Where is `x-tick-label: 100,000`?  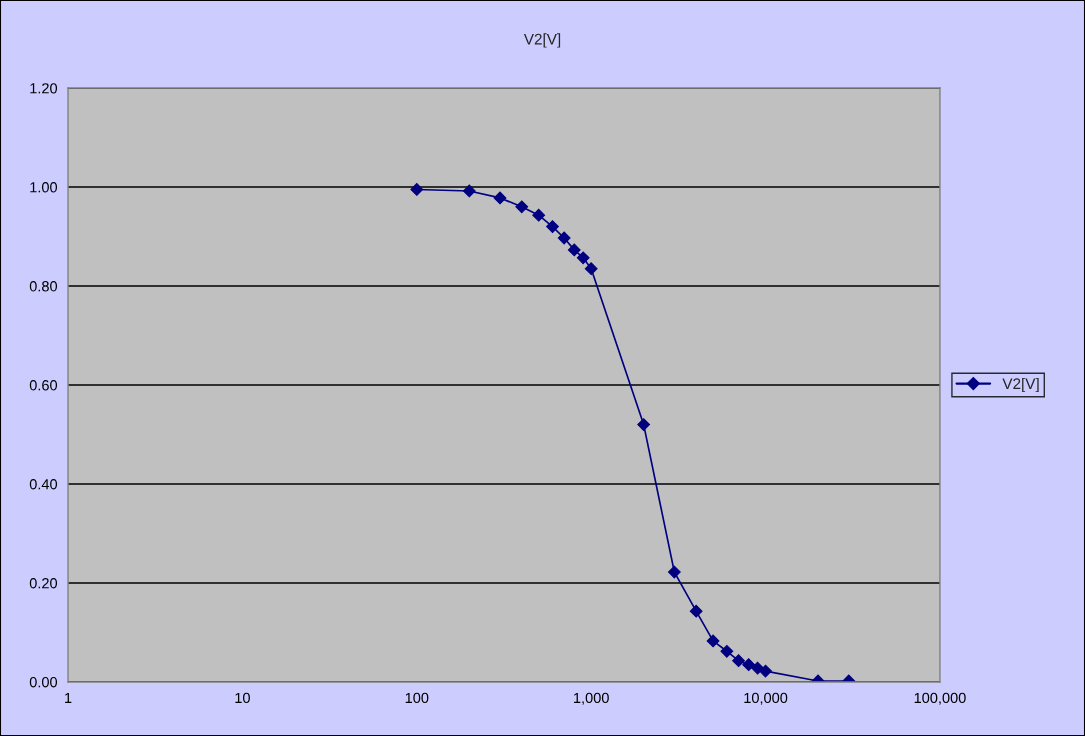
x-tick-label: 100,000 is located at coordinates (940, 698).